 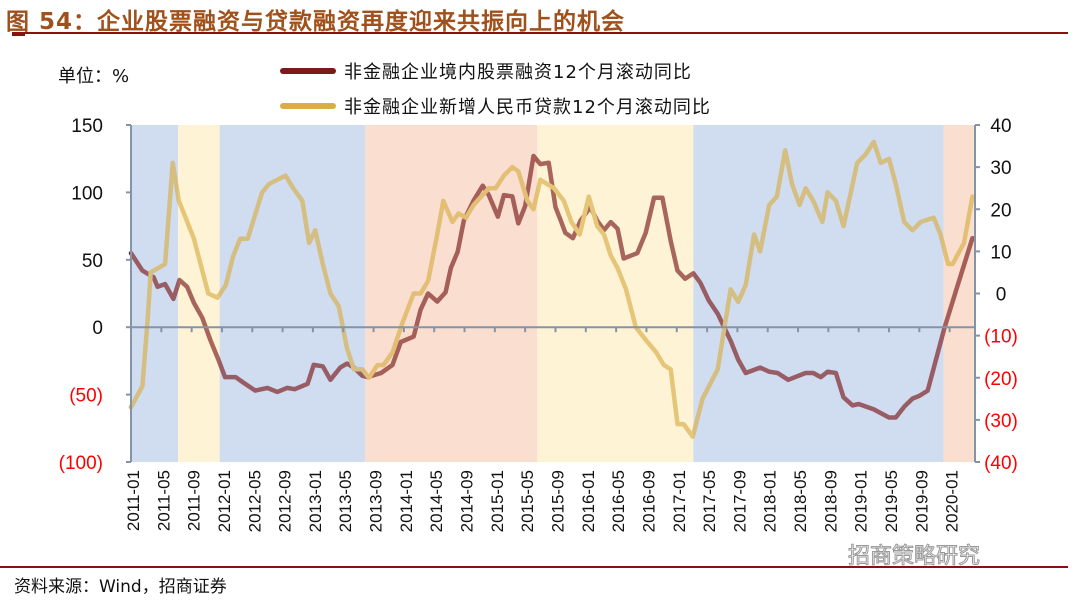 What do you see at coordinates (92, 261) in the screenshot?
I see `left-tick-label: 50` at bounding box center [92, 261].